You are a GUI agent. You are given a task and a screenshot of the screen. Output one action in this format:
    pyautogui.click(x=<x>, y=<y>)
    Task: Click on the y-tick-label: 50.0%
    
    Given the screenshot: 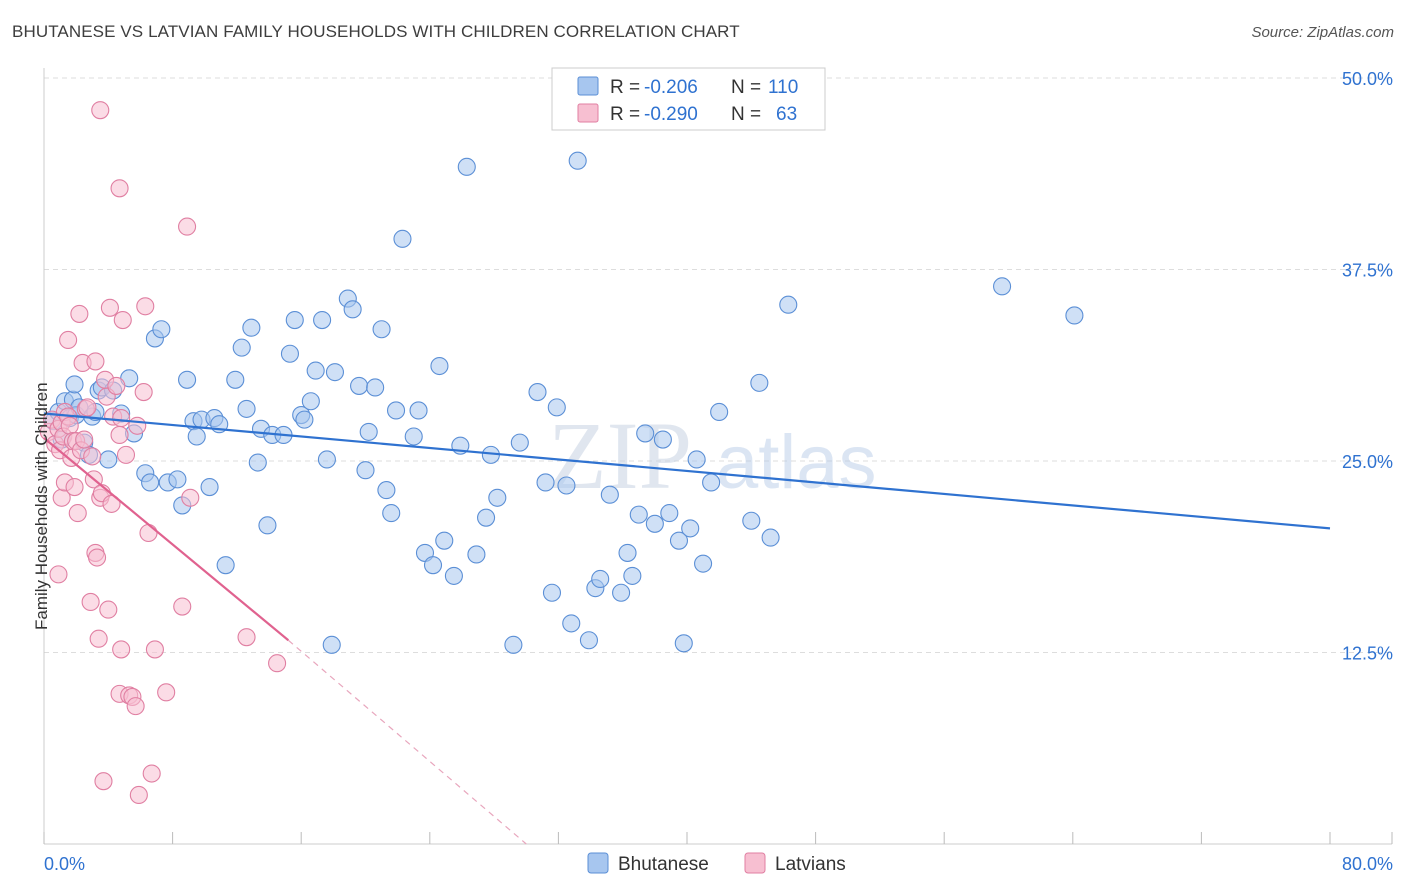 What is the action you would take?
    pyautogui.click(x=1367, y=79)
    